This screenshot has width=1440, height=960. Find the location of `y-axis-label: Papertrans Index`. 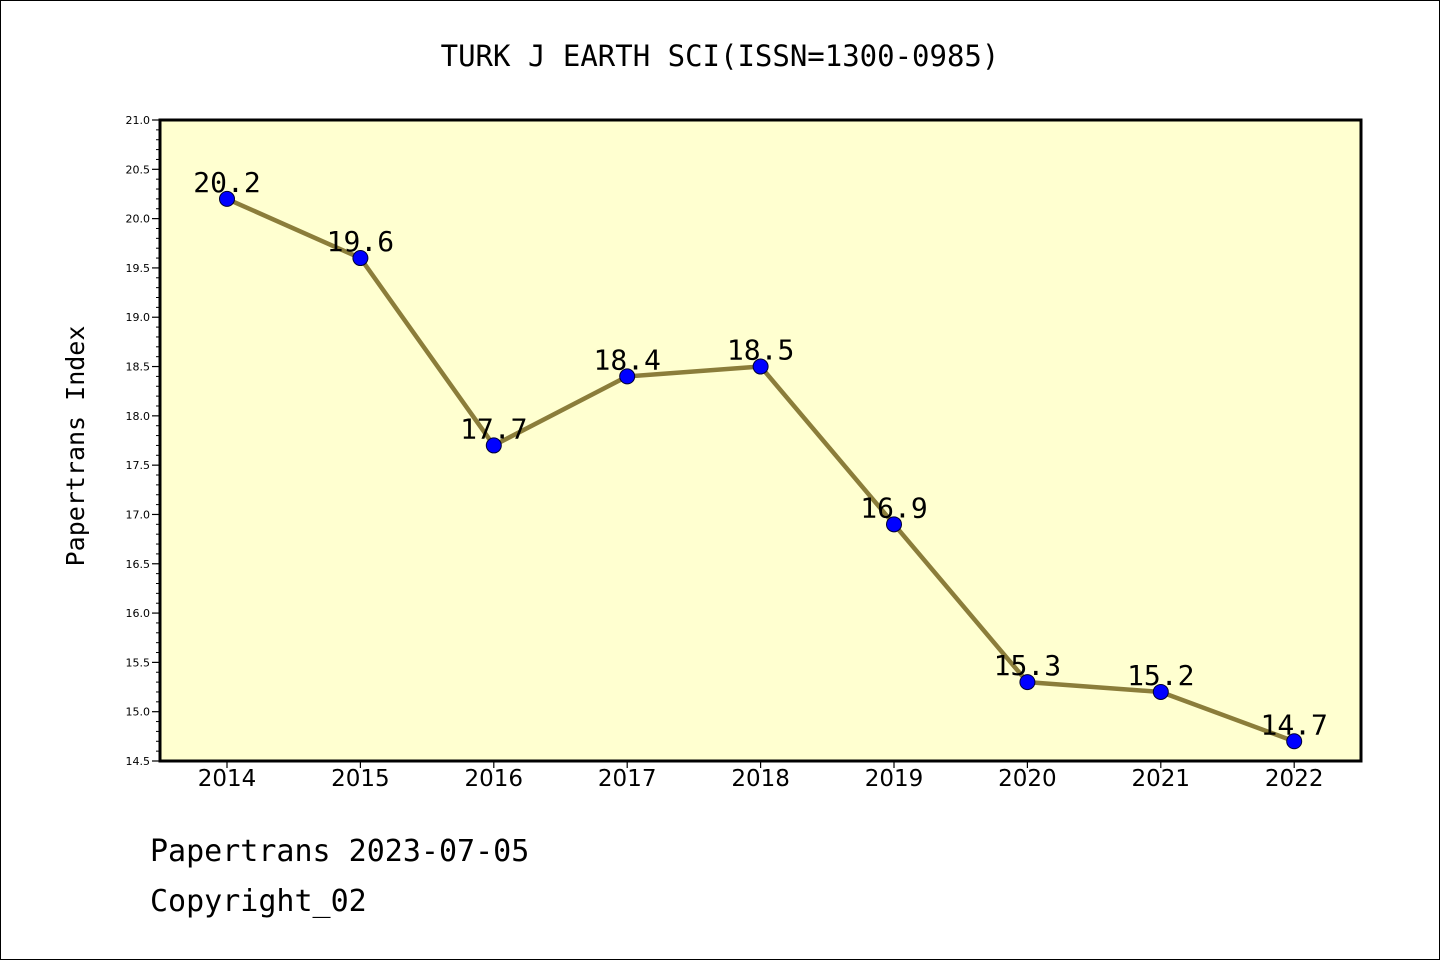

y-axis-label: Papertrans Index is located at coordinates (75, 446).